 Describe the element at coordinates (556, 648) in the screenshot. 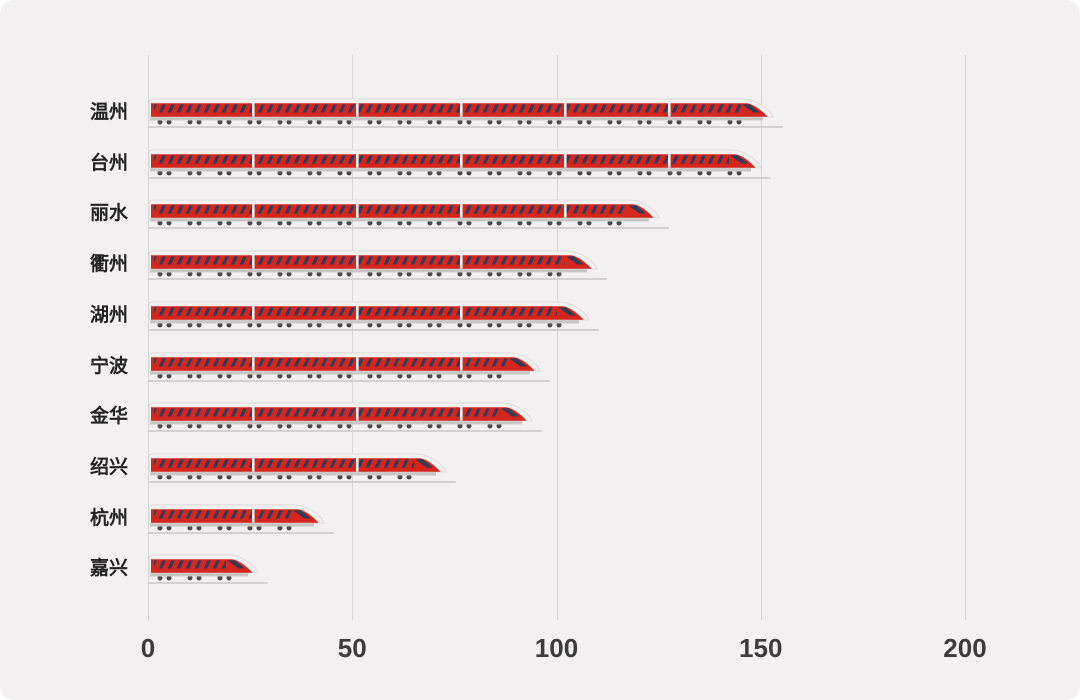

I see `x-tick-label: 100` at that location.